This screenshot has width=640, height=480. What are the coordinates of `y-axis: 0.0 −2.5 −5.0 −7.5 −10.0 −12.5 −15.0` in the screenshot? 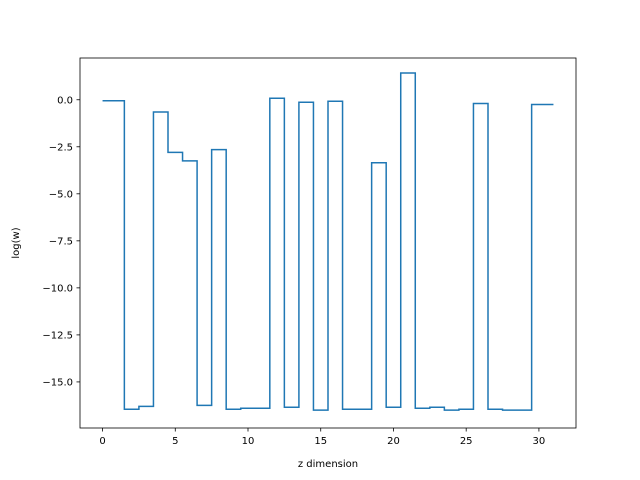 It's located at (61, 241).